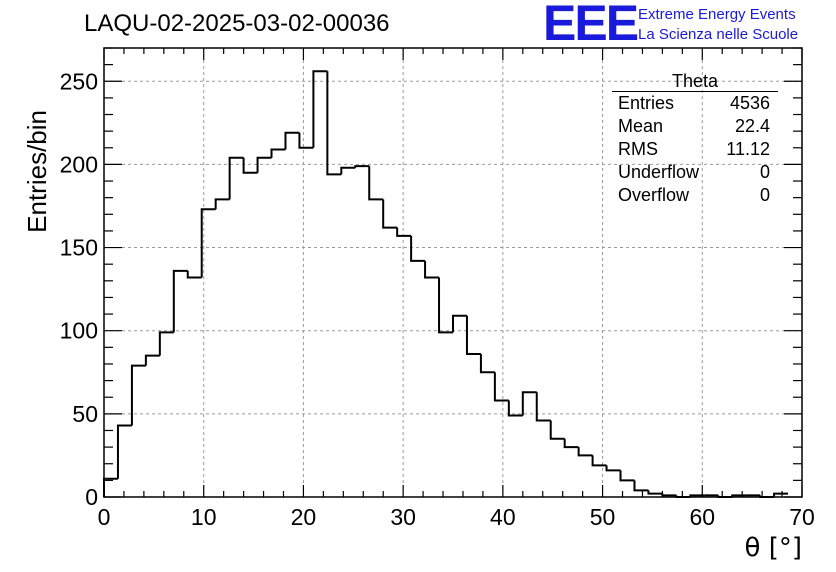 The width and height of the screenshot is (836, 572). What do you see at coordinates (37, 171) in the screenshot?
I see `y-axis-label: Entries/bin` at bounding box center [37, 171].